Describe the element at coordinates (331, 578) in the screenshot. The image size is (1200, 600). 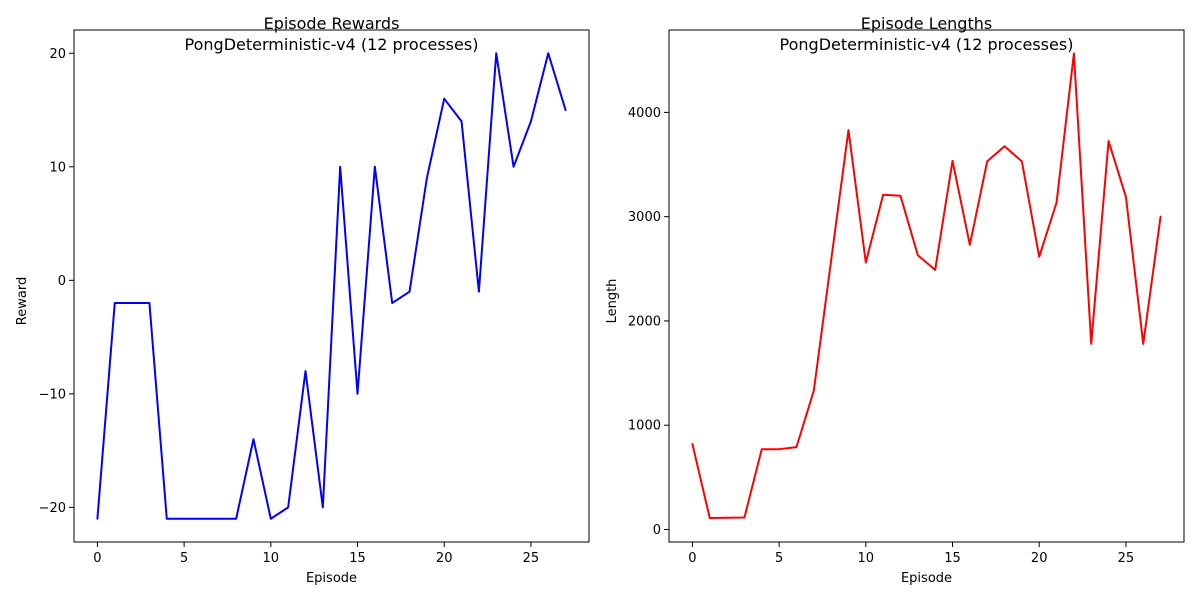
I see `chart-rewards-xlabel: Episode` at that location.